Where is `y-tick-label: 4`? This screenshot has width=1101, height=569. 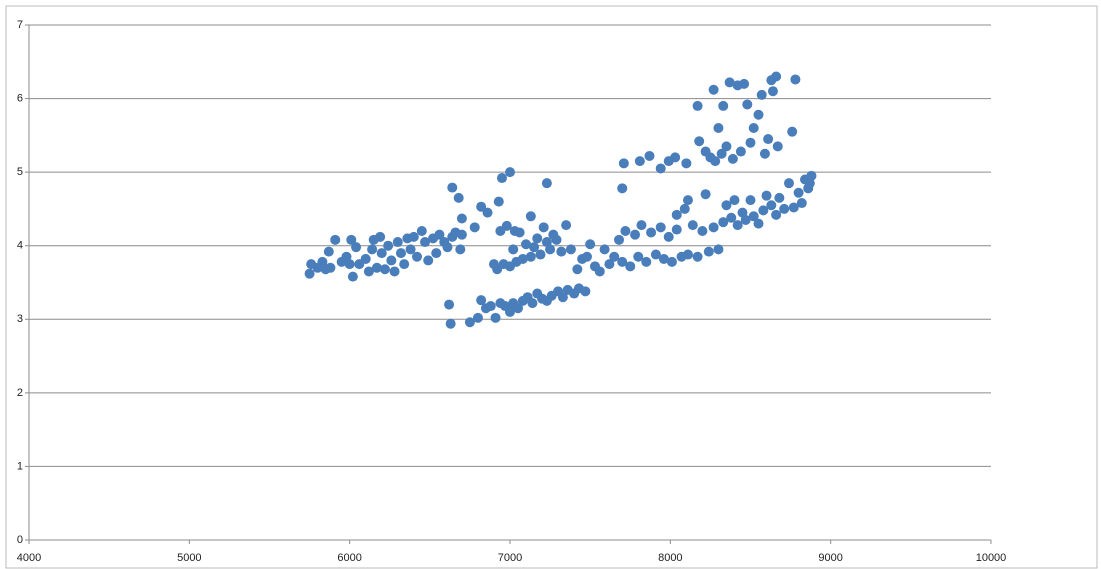
y-tick-label: 4 is located at coordinates (20, 246).